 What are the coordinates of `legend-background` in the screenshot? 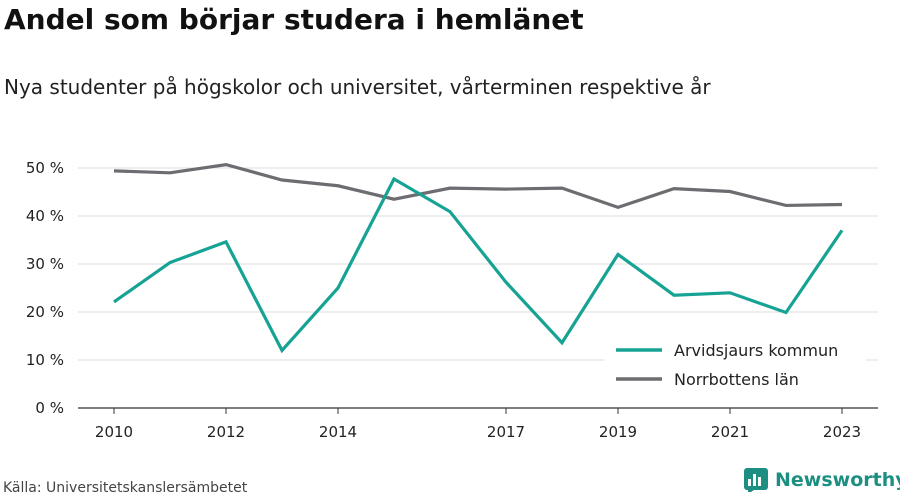 It's located at (735, 364).